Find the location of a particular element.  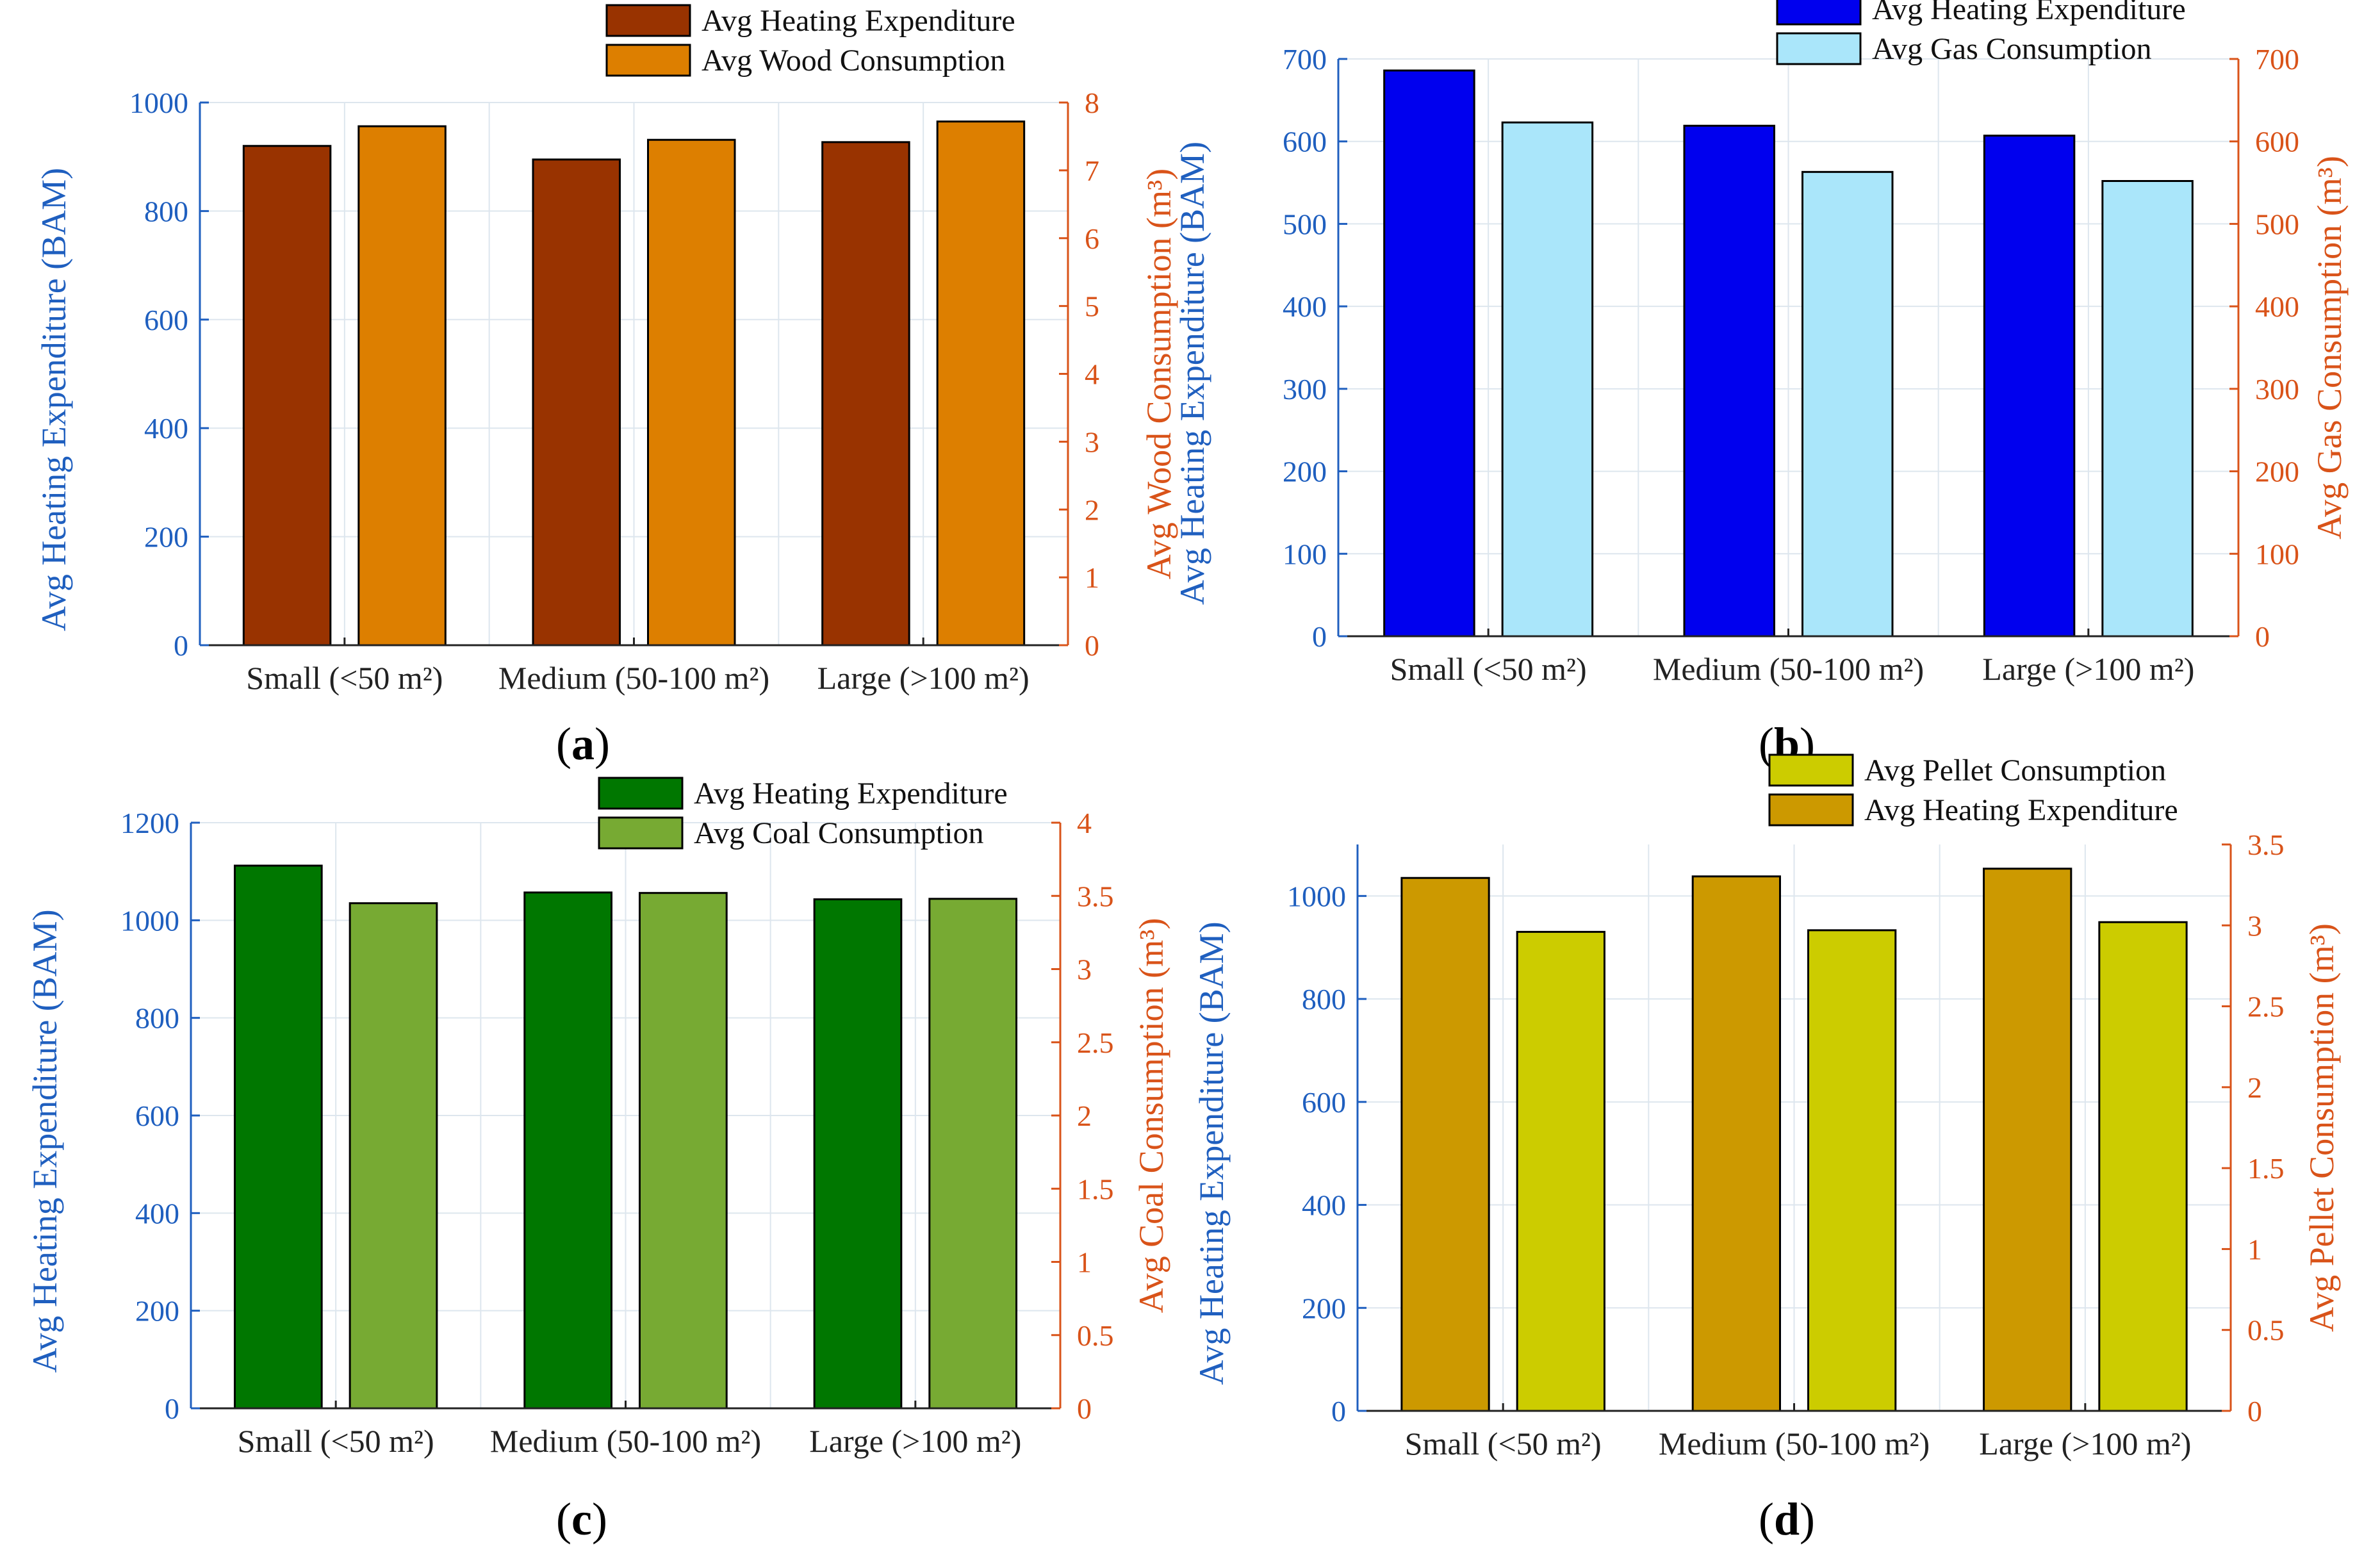

caption-c: (c) is located at coordinates (581, 1519).